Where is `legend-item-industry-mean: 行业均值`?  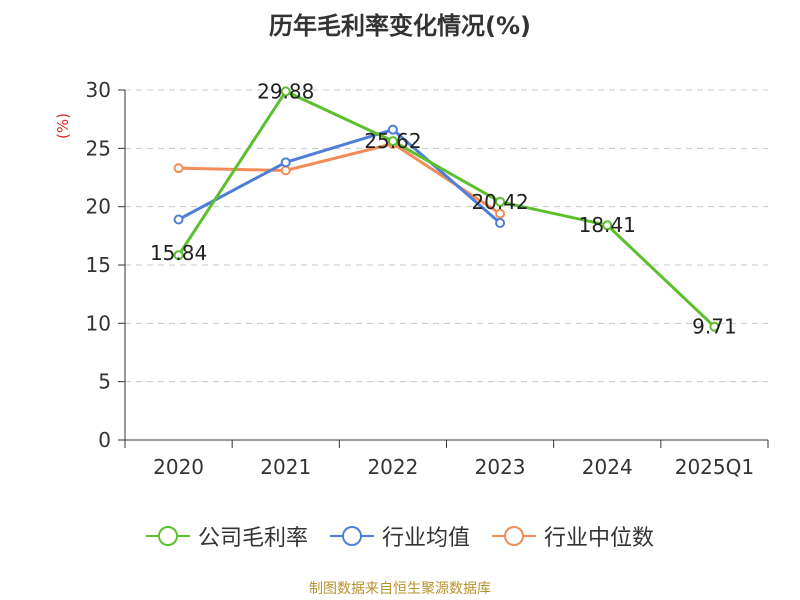
legend-item-industry-mean: 行业均值 is located at coordinates (399, 536).